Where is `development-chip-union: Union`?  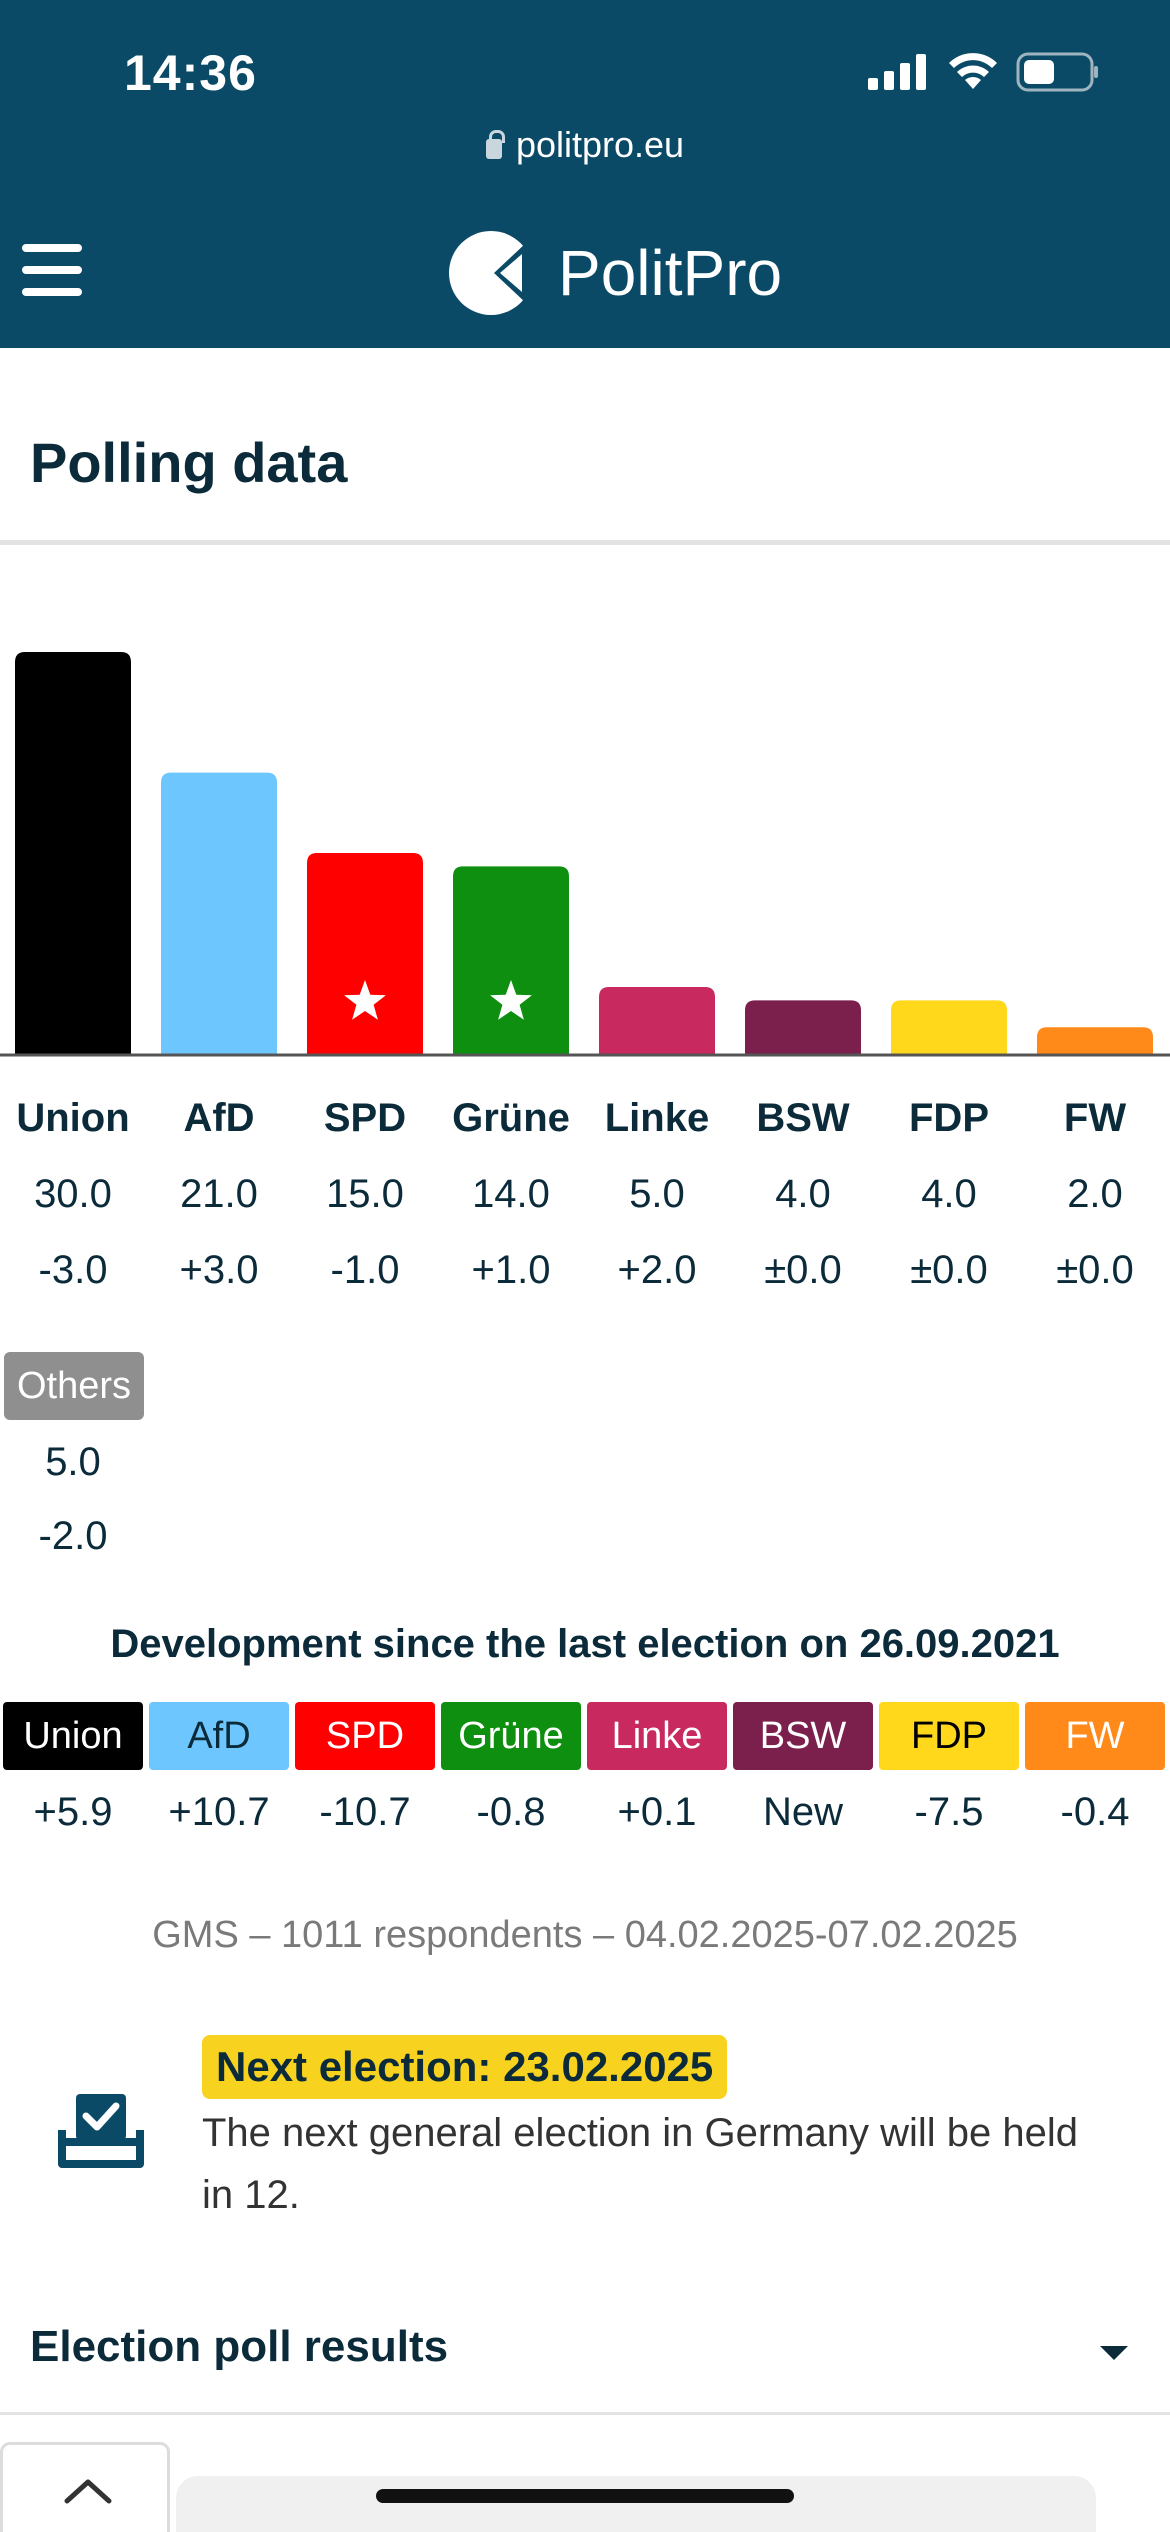
development-chip-union: Union is located at coordinates (73, 1736).